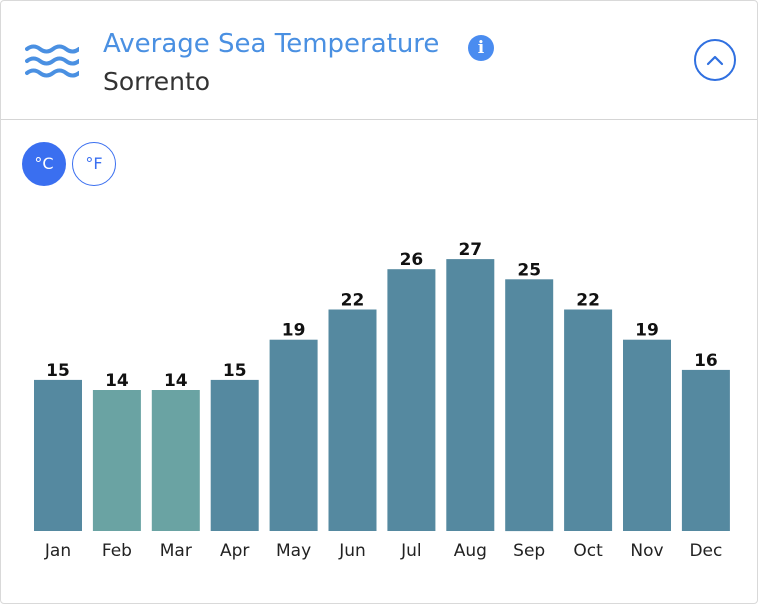  I want to click on bar-value-label: 26, so click(412, 260).